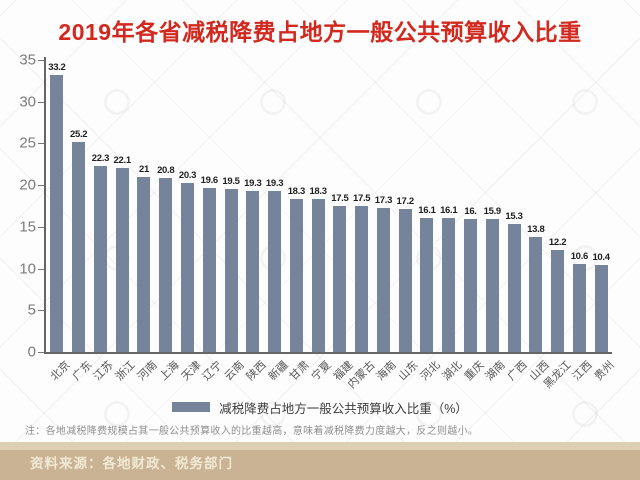 The height and width of the screenshot is (480, 640). I want to click on source-band-strip, so click(320, 446).